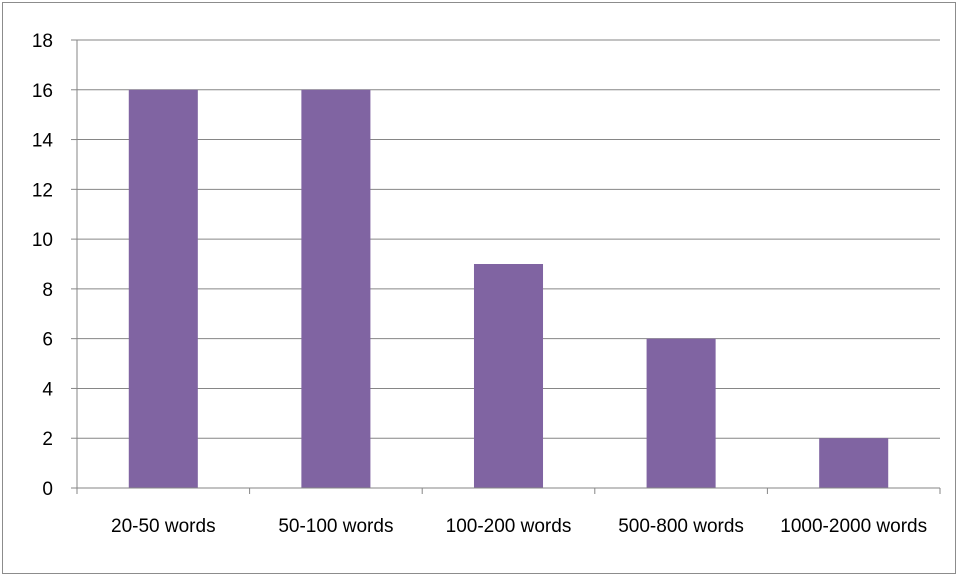 The width and height of the screenshot is (960, 578). What do you see at coordinates (47, 340) in the screenshot?
I see `y-tick-label: 6` at bounding box center [47, 340].